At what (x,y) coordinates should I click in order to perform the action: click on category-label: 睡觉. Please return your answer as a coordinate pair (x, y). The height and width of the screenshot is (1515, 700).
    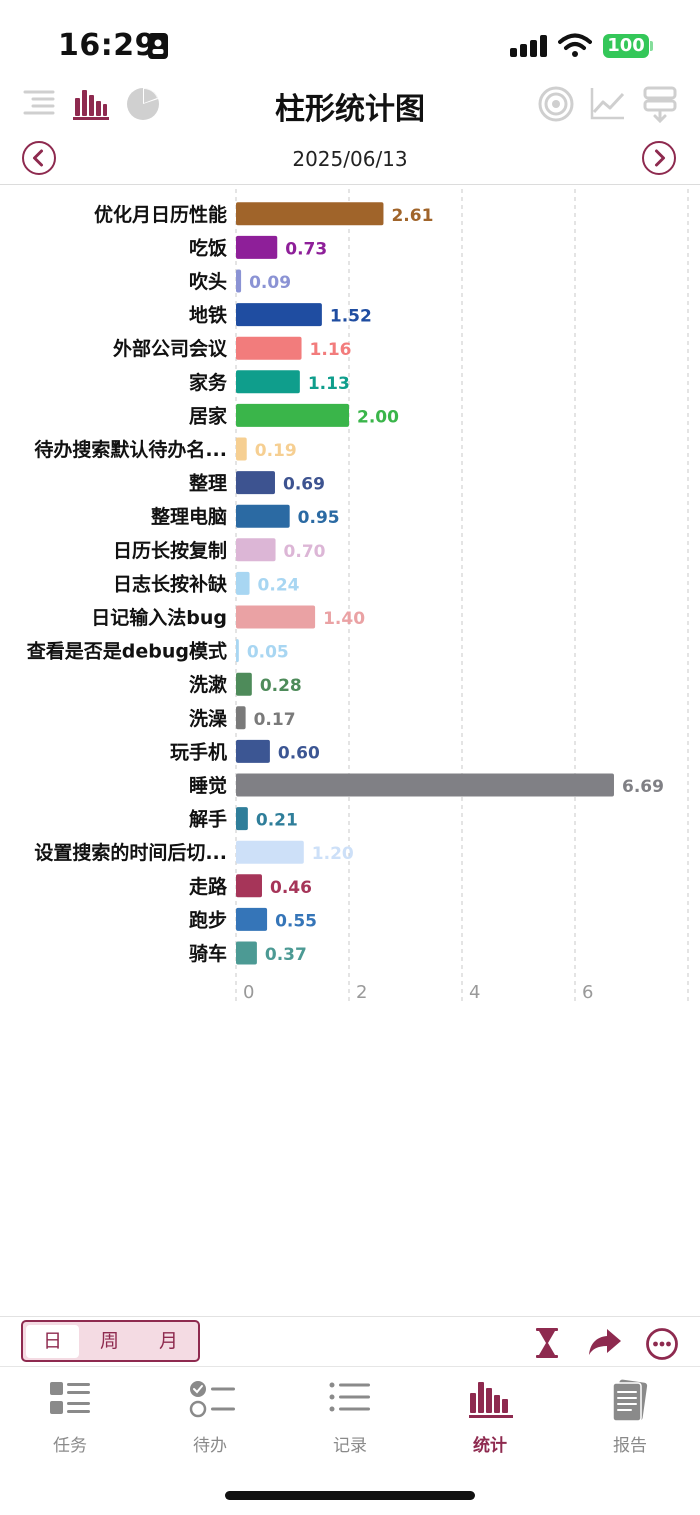
    Looking at the image, I should click on (208, 785).